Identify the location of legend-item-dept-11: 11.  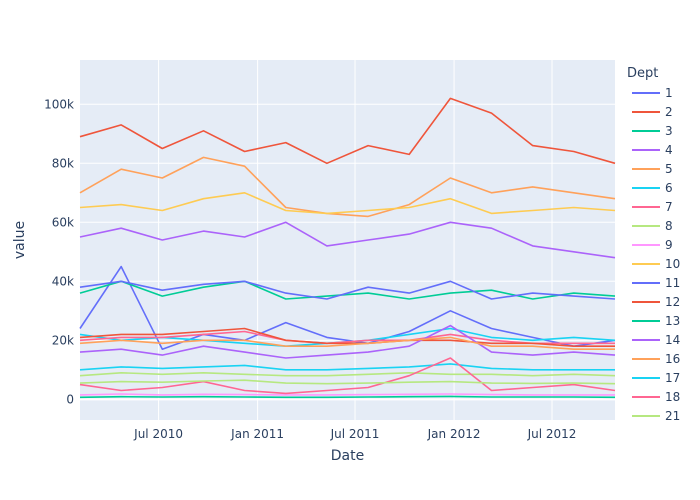
(656, 283).